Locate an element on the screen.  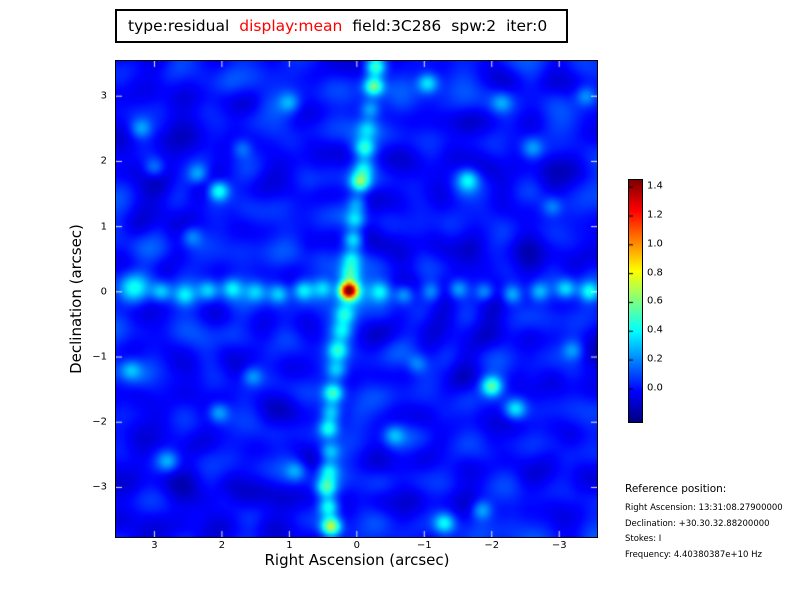
x-tick-label: 2 is located at coordinates (222, 545).